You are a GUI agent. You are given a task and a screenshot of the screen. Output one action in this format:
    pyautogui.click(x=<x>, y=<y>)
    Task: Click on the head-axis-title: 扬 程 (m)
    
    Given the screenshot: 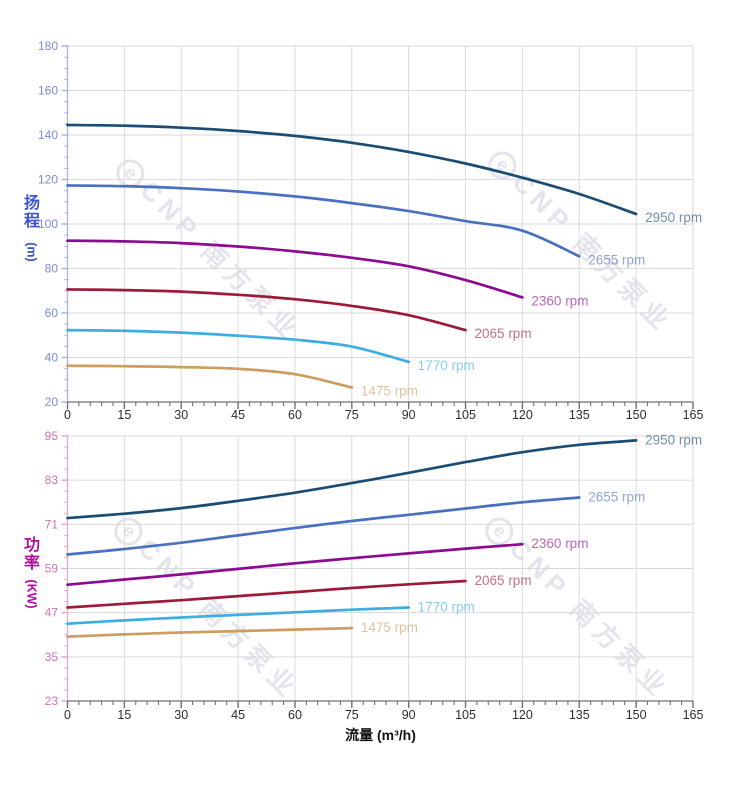 What is the action you would take?
    pyautogui.click(x=32, y=228)
    